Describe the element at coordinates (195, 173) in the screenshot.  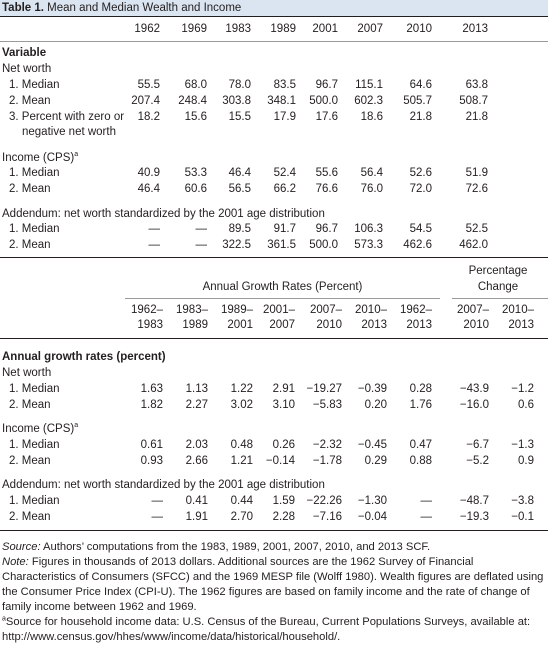
I see `table-cell: 53.3` at that location.